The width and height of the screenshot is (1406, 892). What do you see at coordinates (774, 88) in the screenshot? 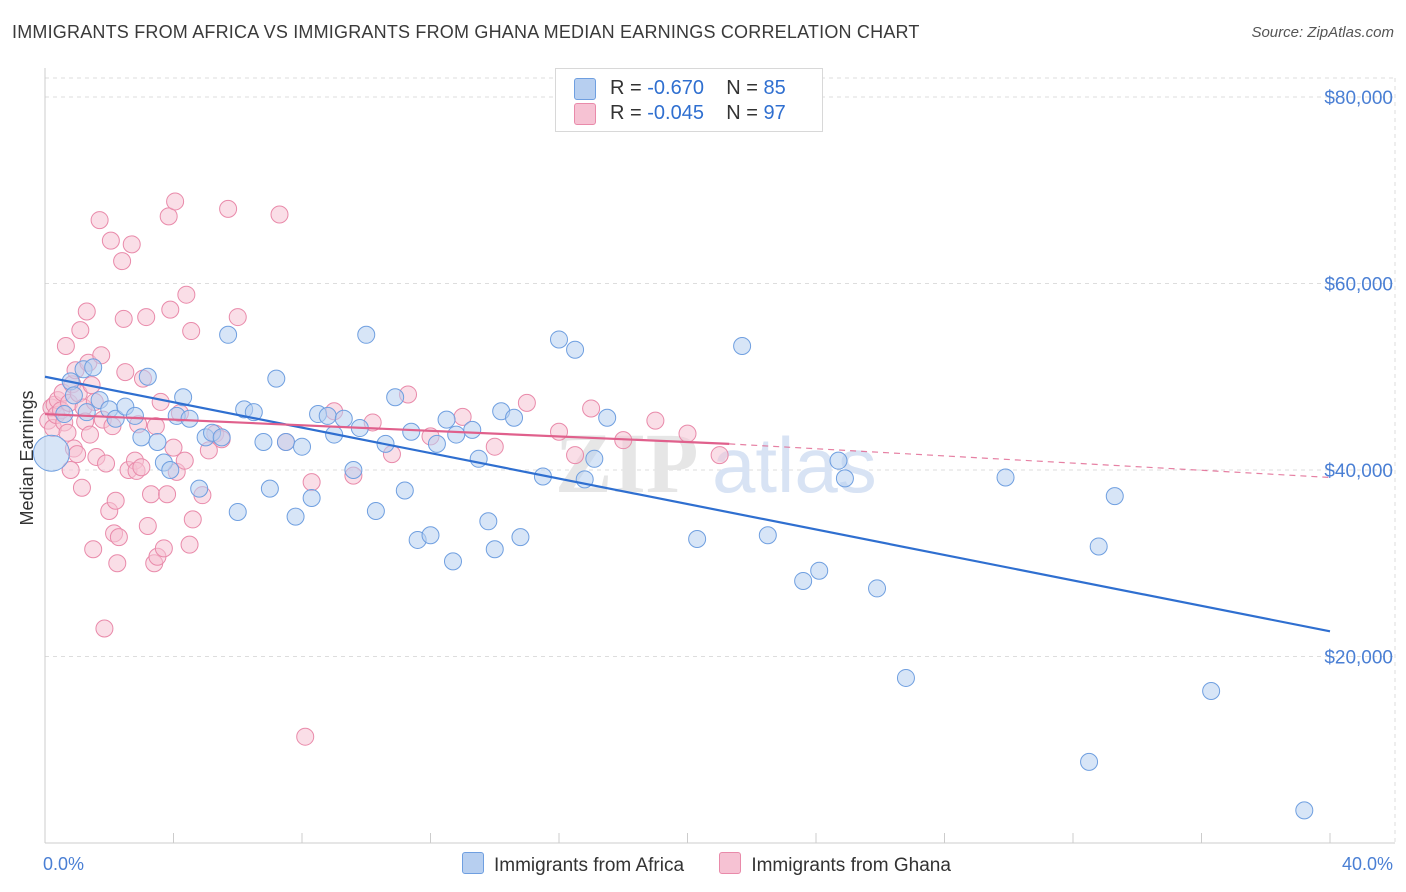
I see `legend-n-value-africa: 85` at bounding box center [774, 88].